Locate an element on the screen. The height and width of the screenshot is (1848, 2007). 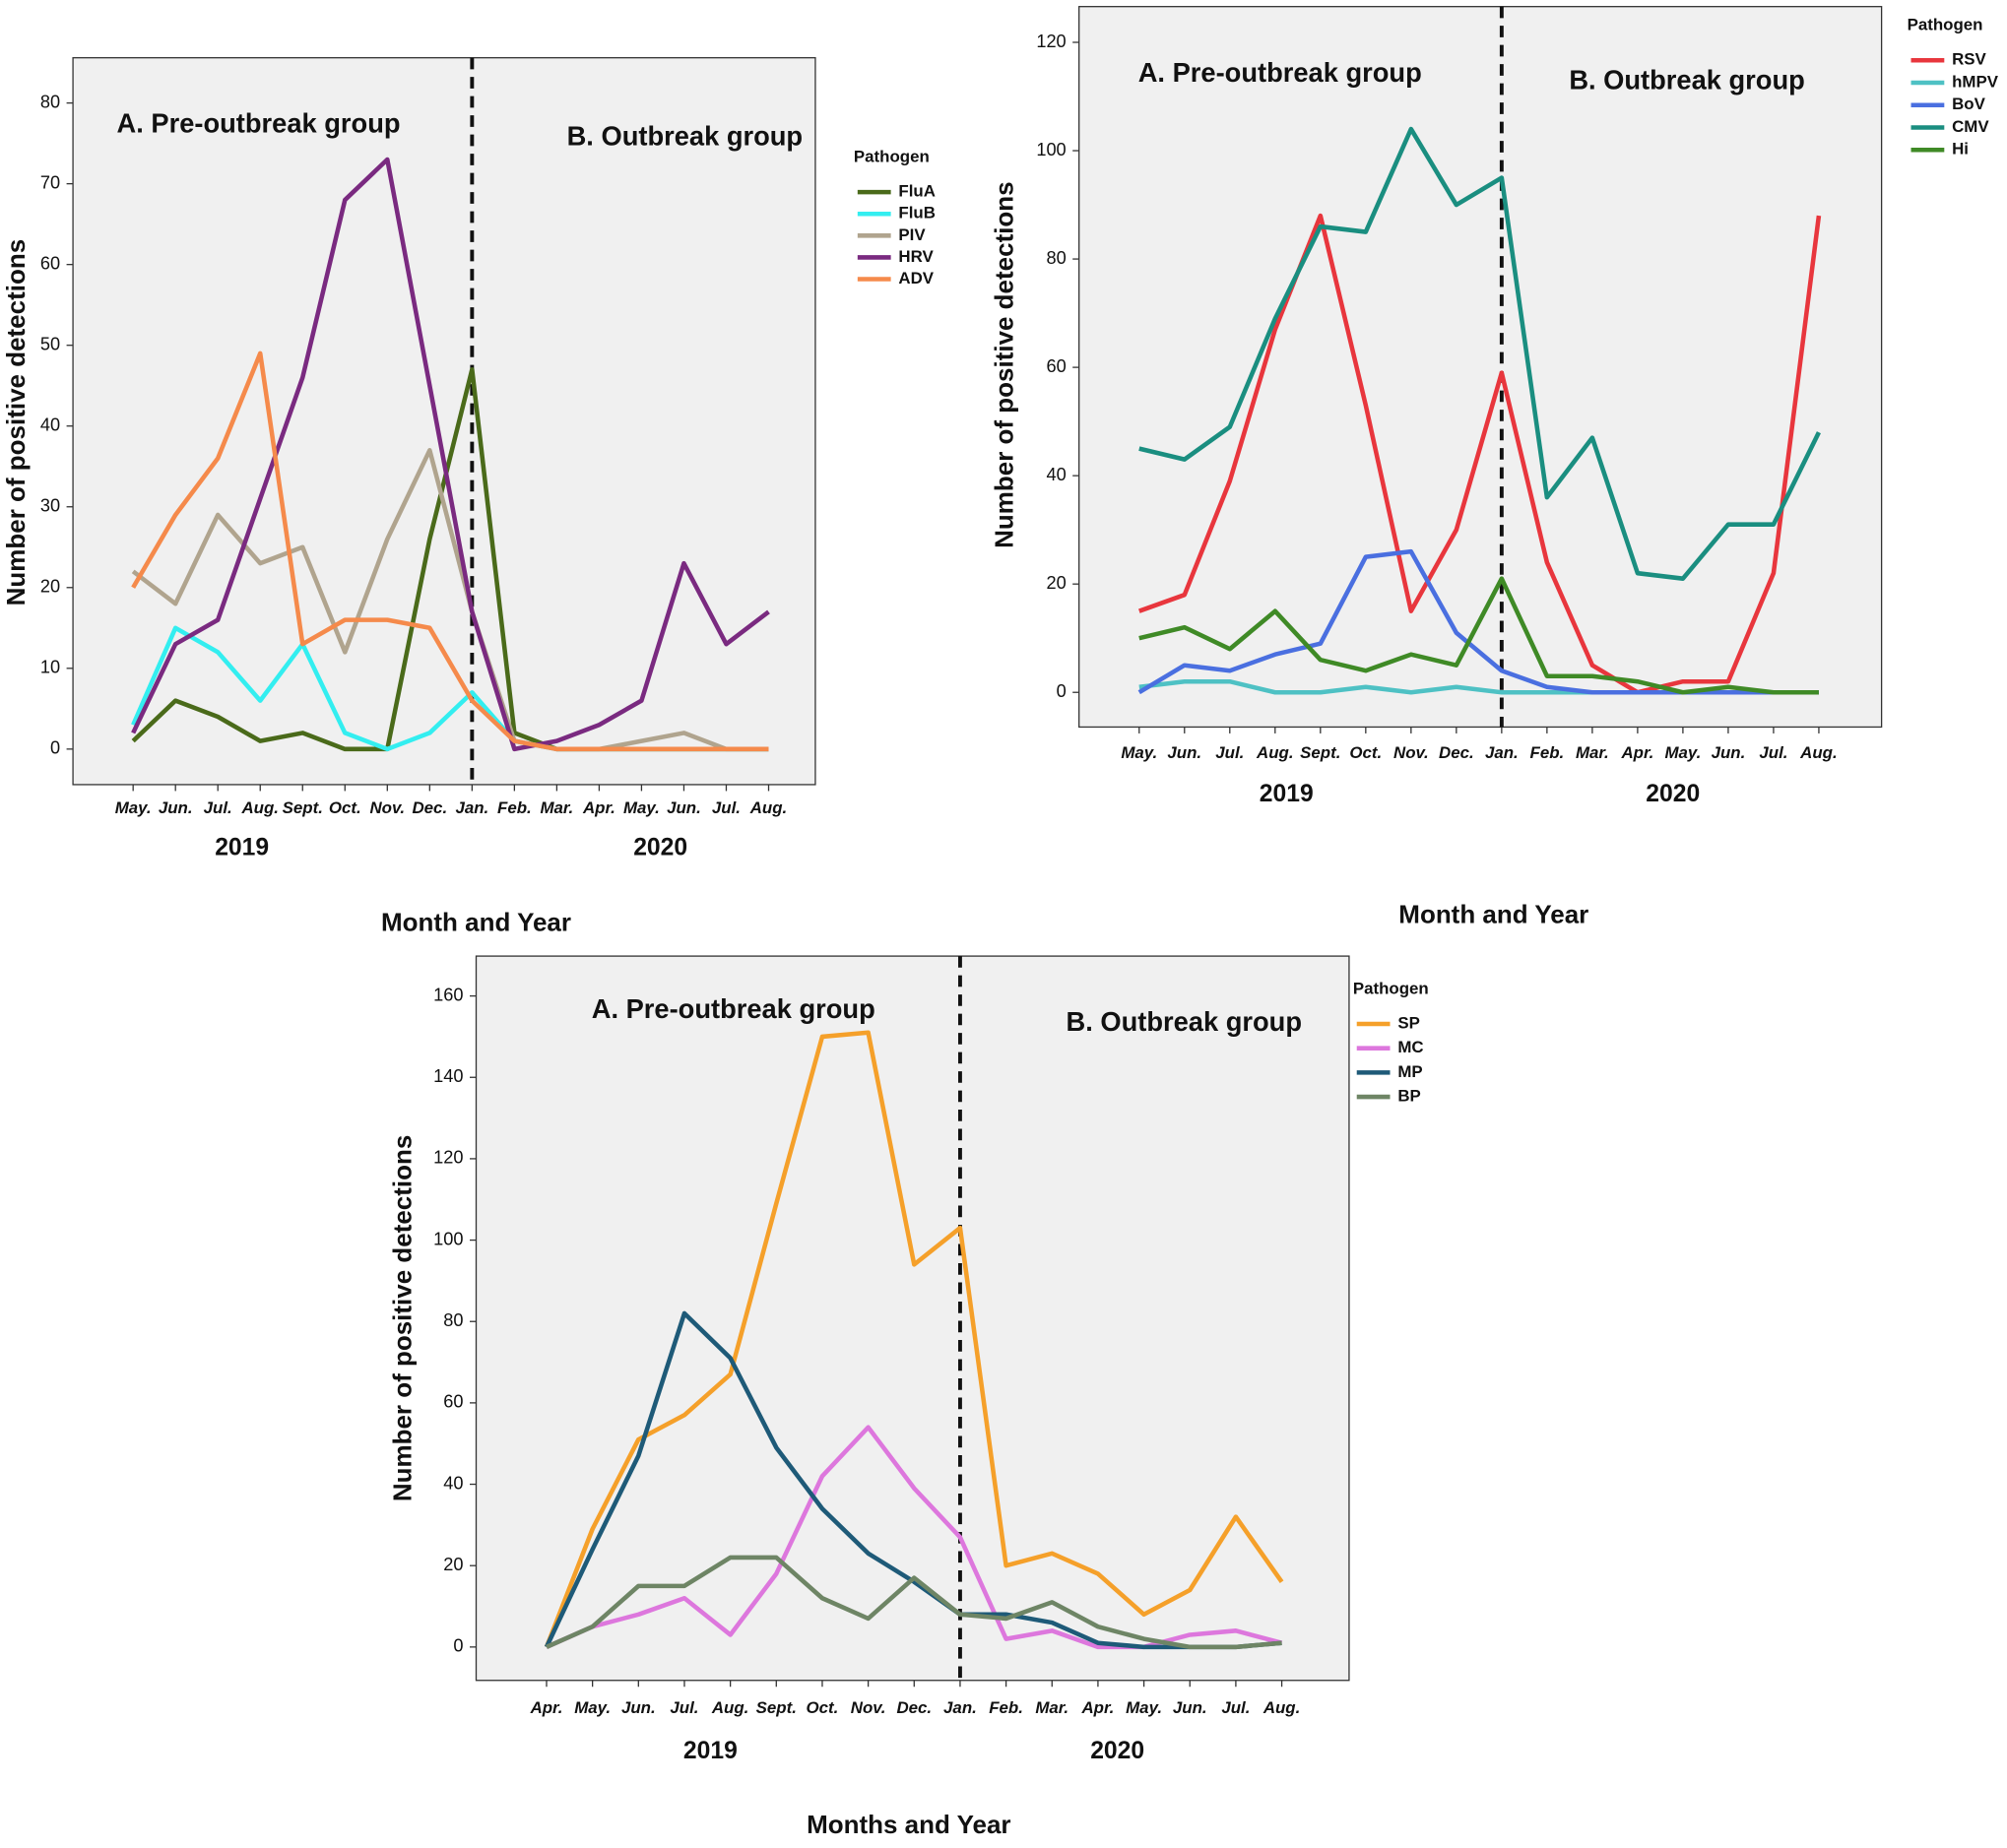
legend-label: FluA is located at coordinates (917, 191).